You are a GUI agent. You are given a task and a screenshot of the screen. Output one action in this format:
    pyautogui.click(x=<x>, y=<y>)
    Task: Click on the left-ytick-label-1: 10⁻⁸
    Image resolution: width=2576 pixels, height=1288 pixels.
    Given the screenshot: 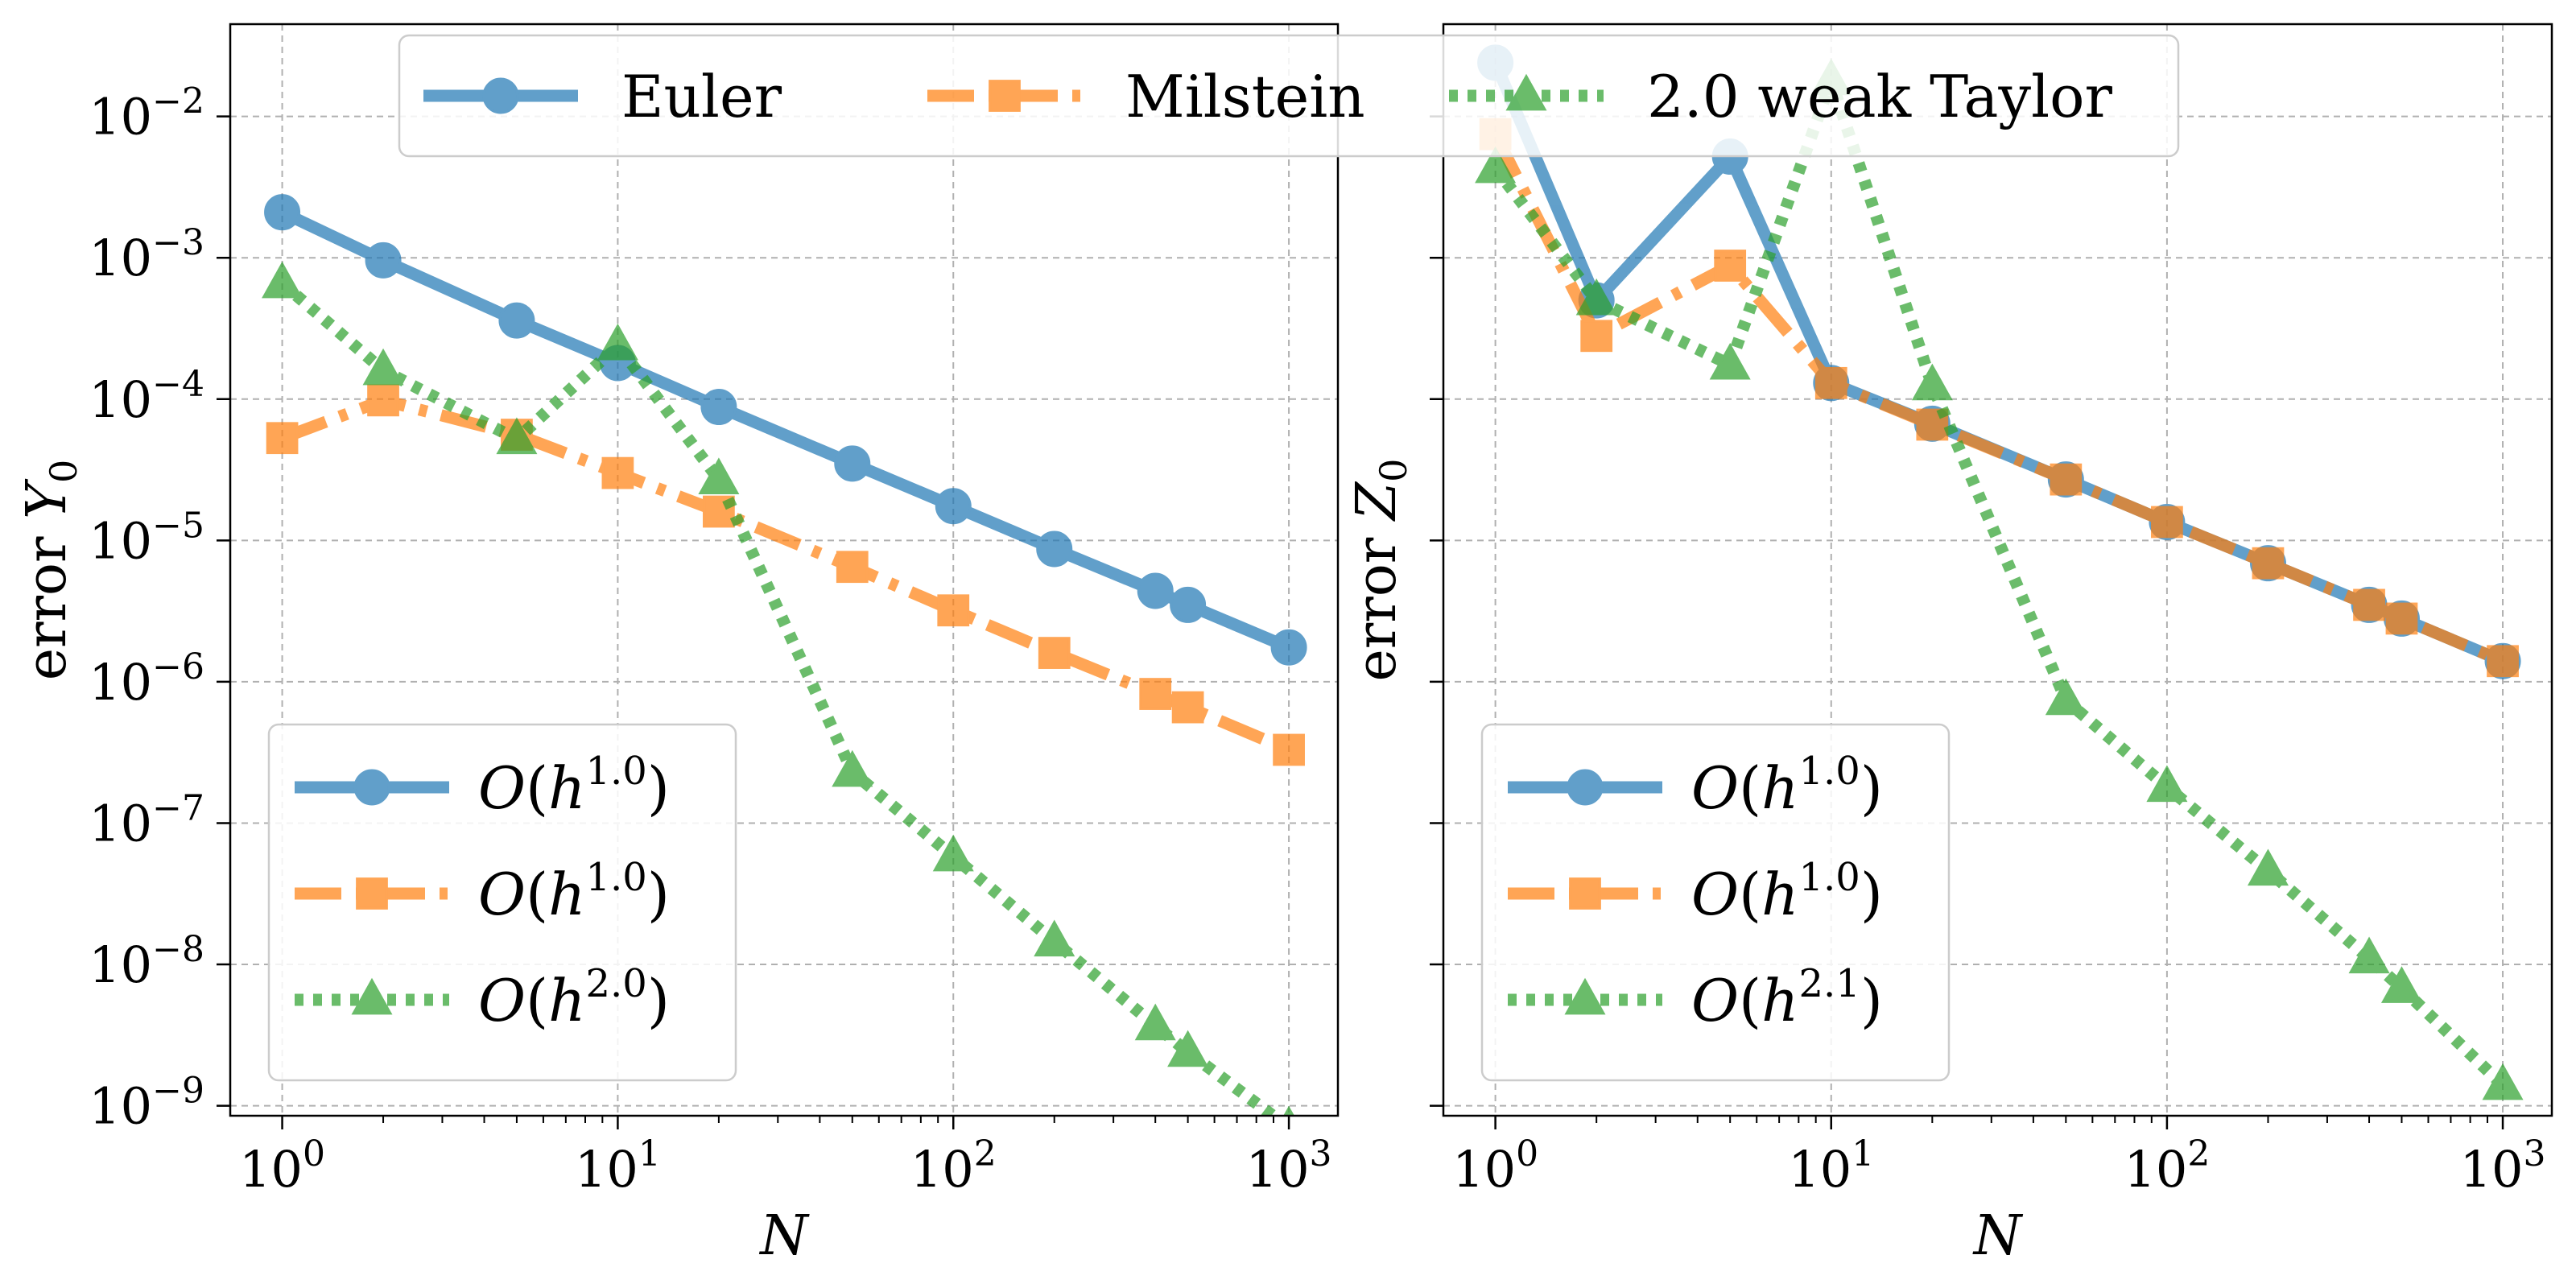 What is the action you would take?
    pyautogui.click(x=146, y=961)
    